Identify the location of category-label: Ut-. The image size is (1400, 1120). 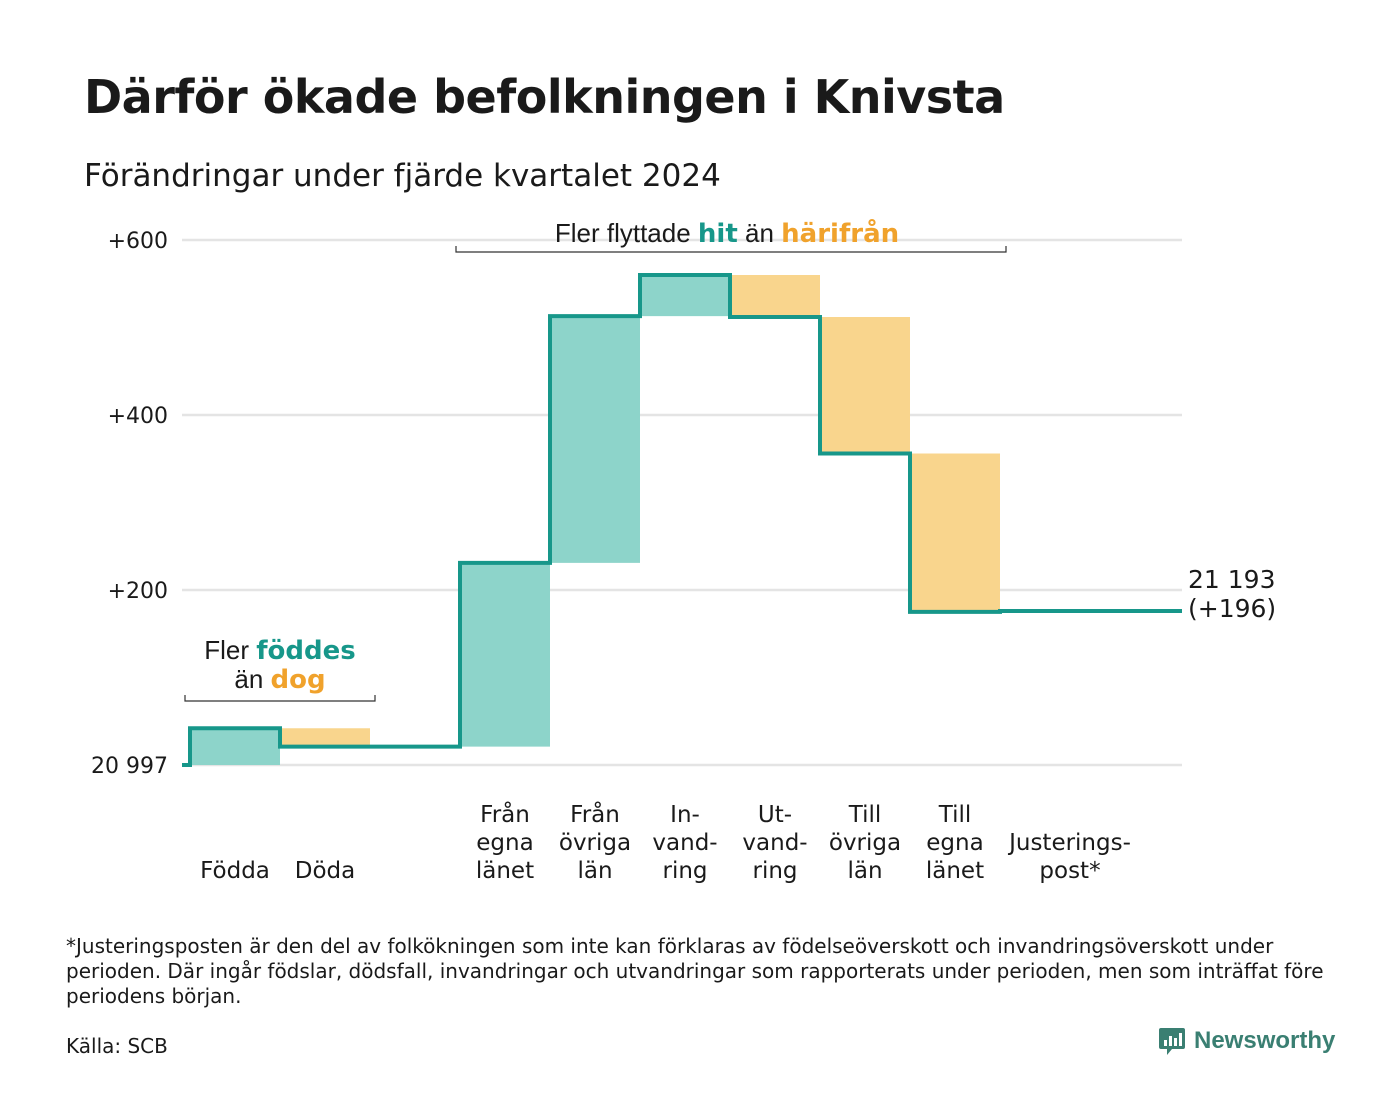
(775, 815).